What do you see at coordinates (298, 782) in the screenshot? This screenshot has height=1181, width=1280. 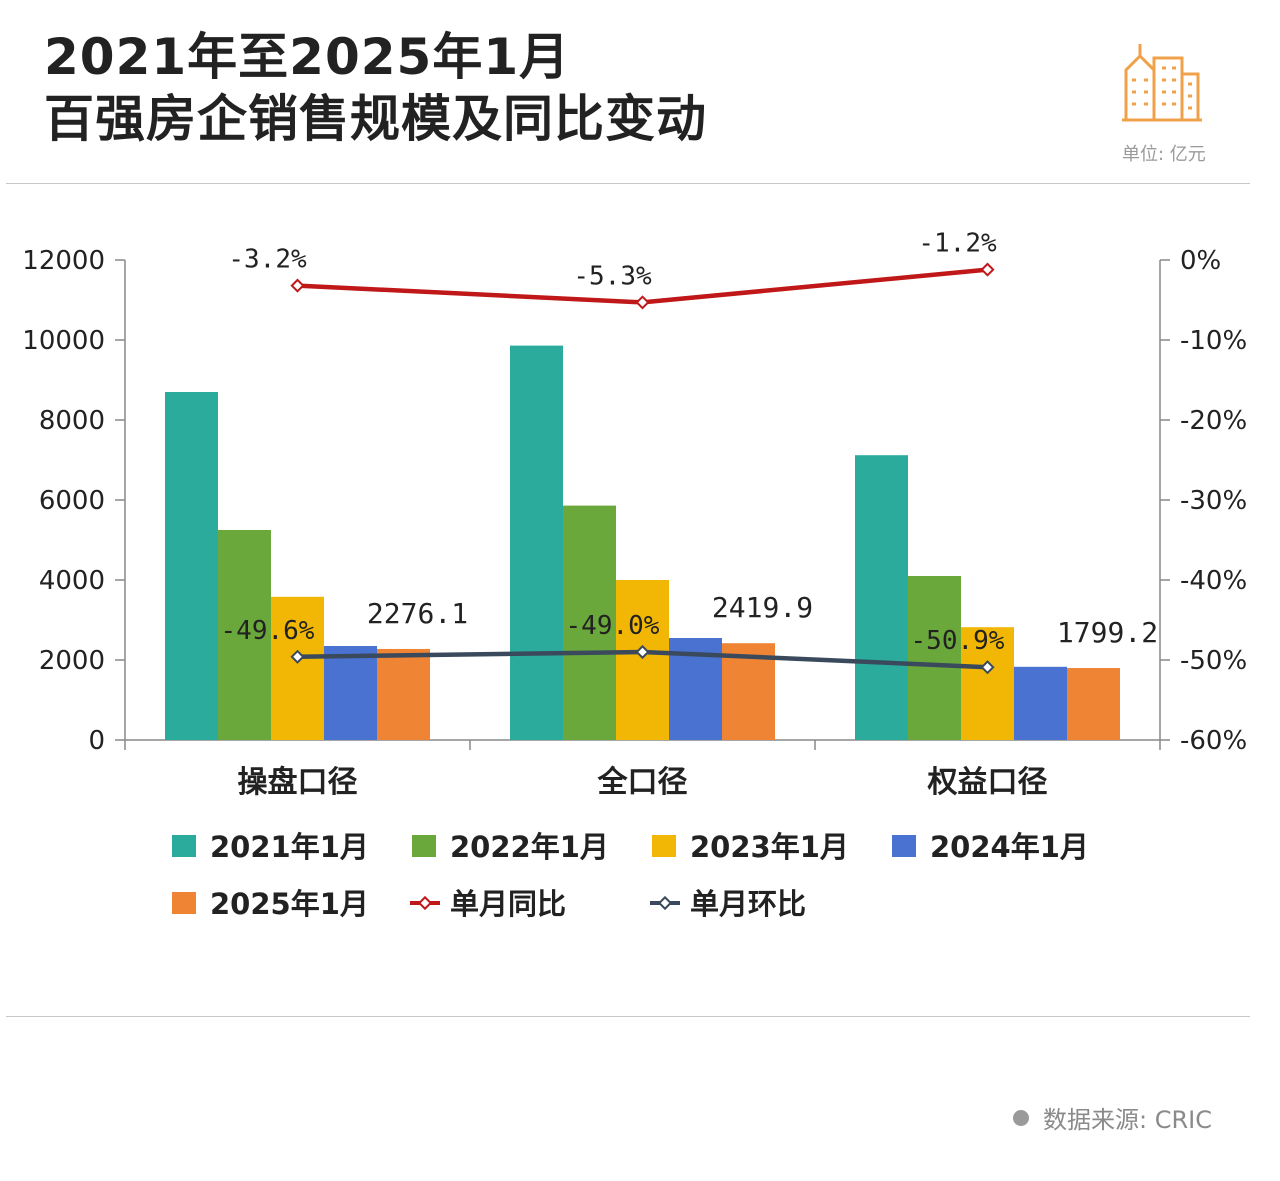 I see `x-category-label: 操盘口径` at bounding box center [298, 782].